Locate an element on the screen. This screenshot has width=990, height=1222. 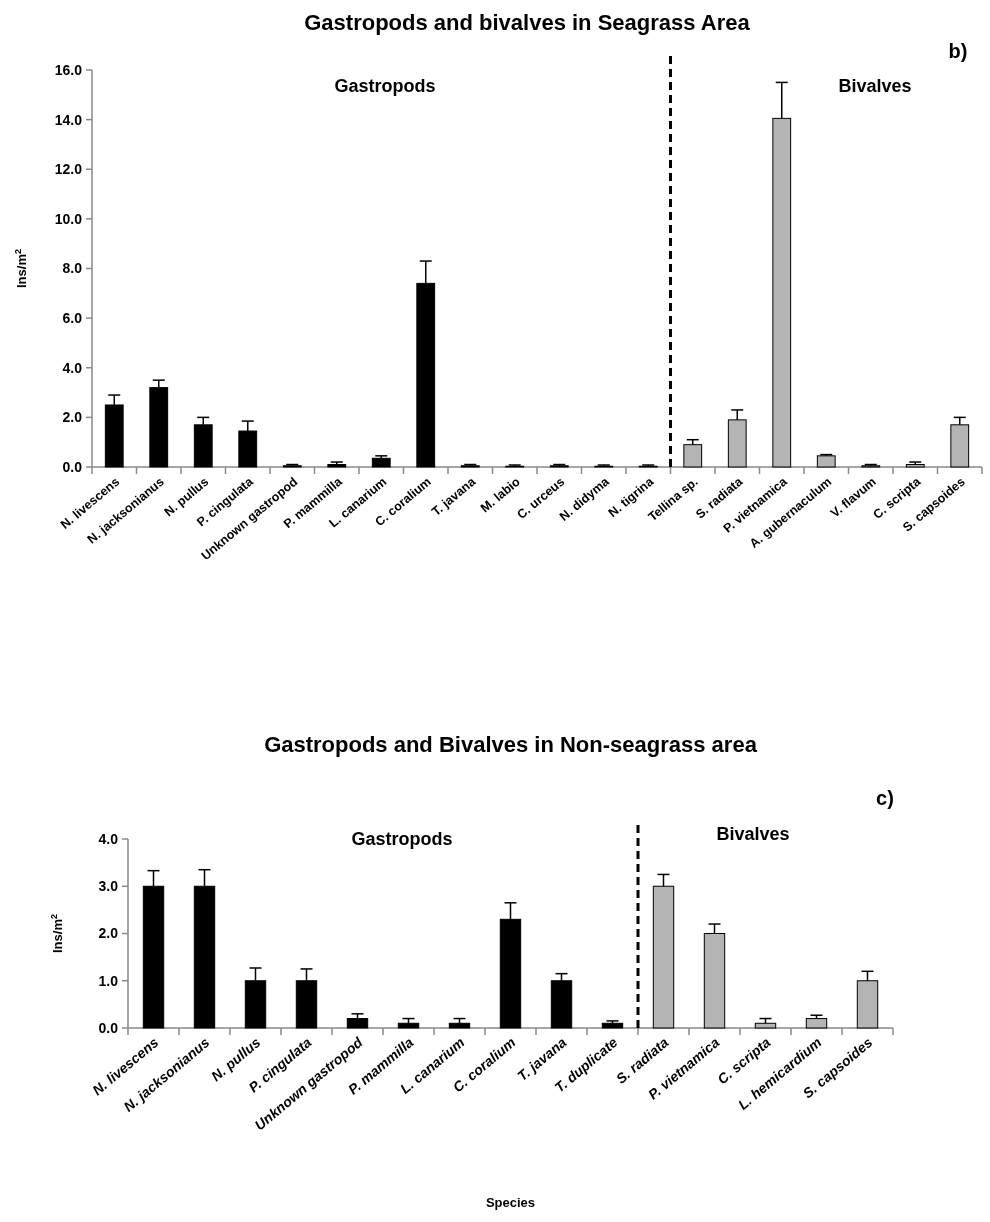
text: c) is located at coordinates (885, 798).